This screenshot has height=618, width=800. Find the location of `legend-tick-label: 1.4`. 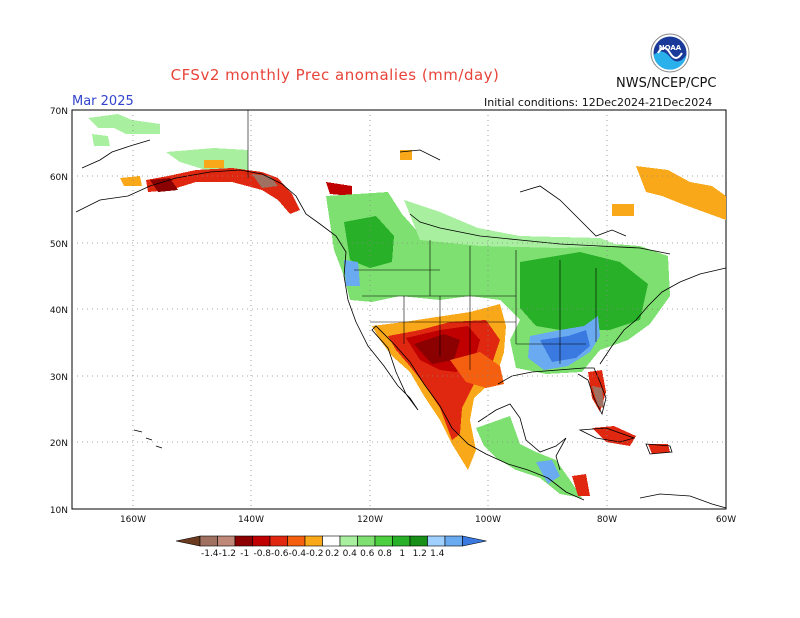

legend-tick-label: 1.4 is located at coordinates (437, 554).